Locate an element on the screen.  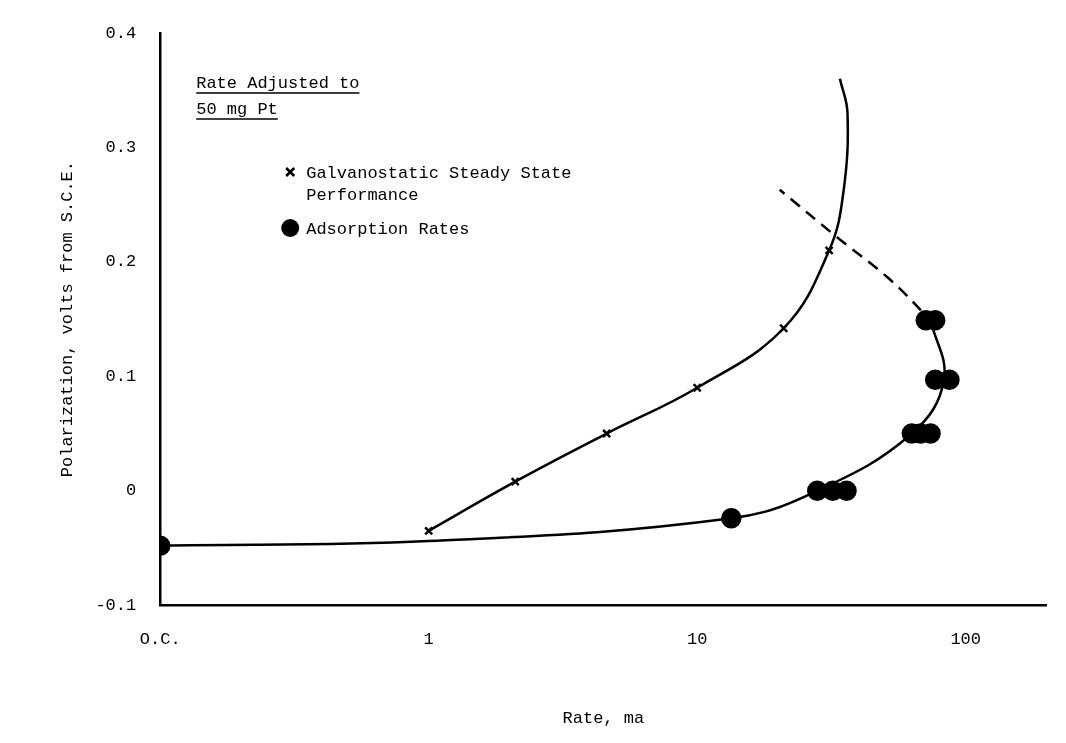
x-tick-label: 1 is located at coordinates (428, 639).